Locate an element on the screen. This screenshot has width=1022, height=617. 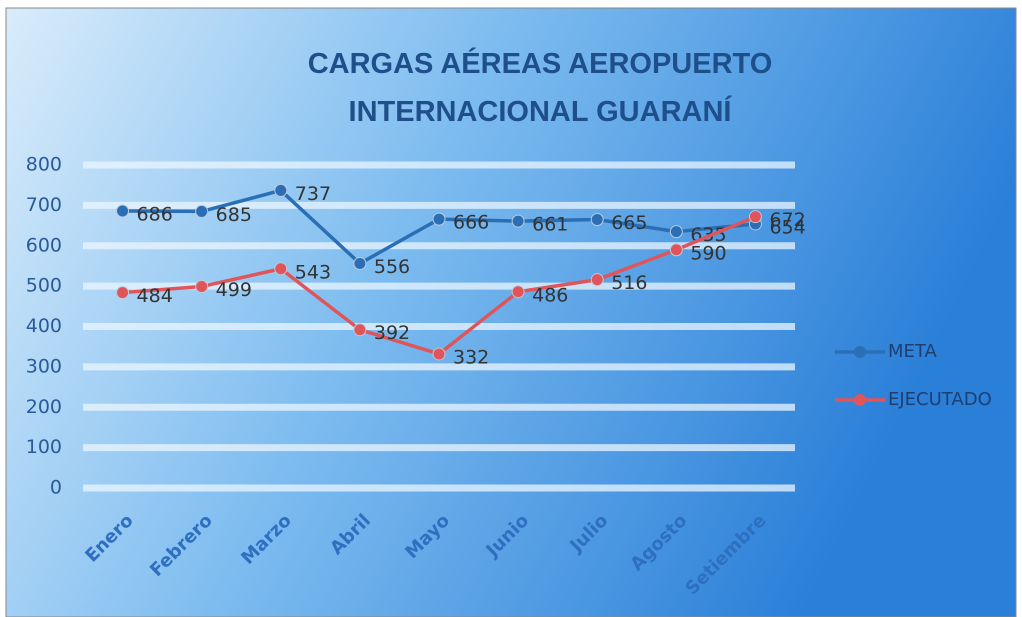
data-label: 661 is located at coordinates (550, 225).